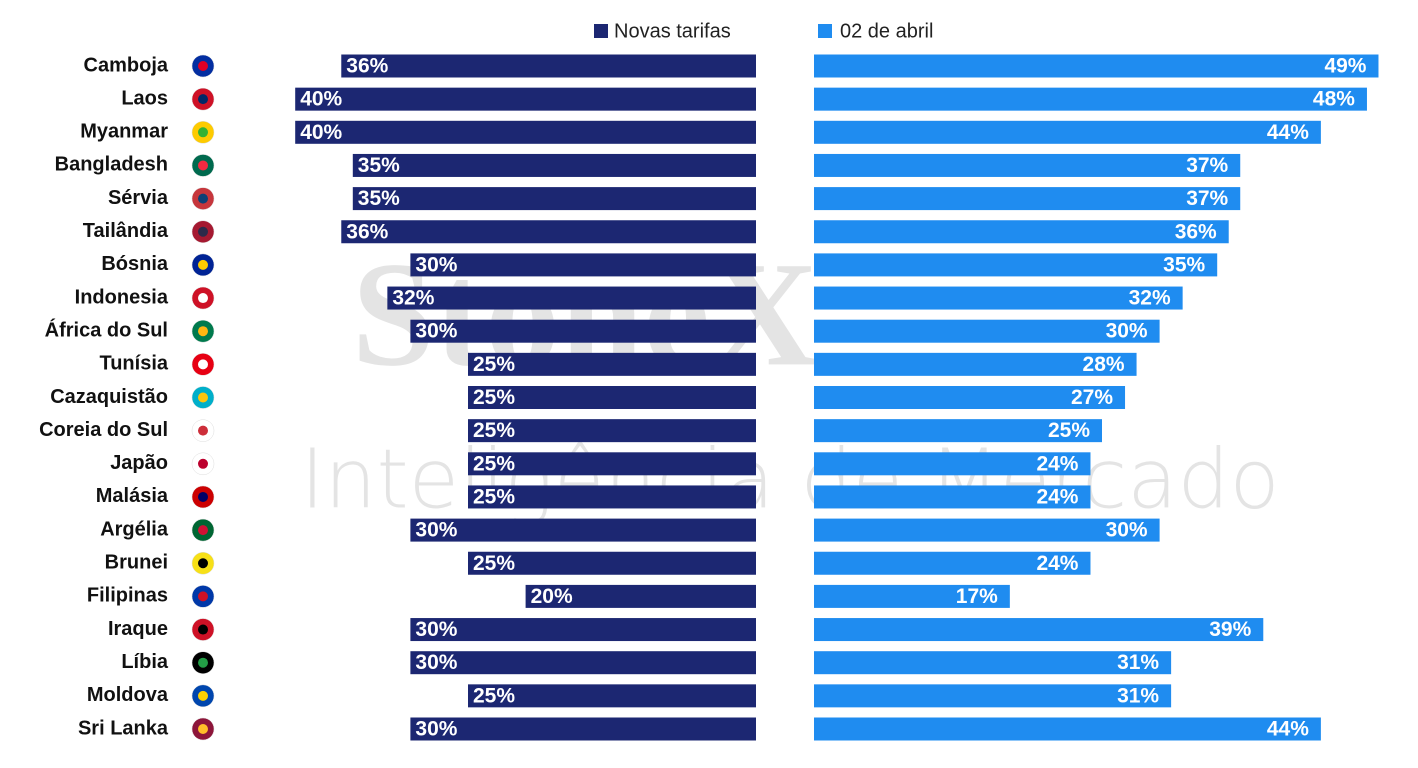  I want to click on legend-label: Novas tarifas, so click(672, 31).